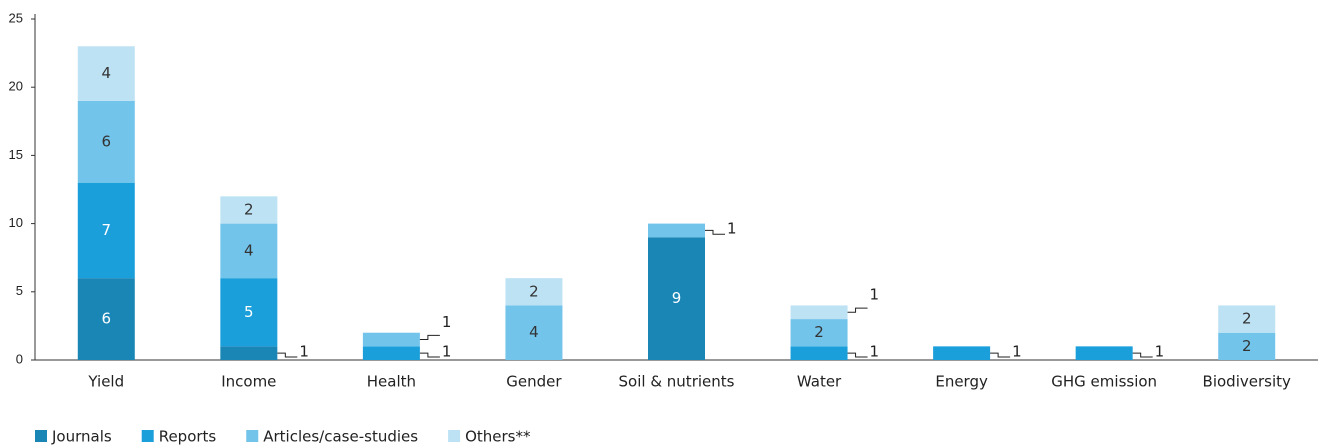 The height and width of the screenshot is (447, 1320). I want to click on x-tick-label: Water, so click(819, 382).